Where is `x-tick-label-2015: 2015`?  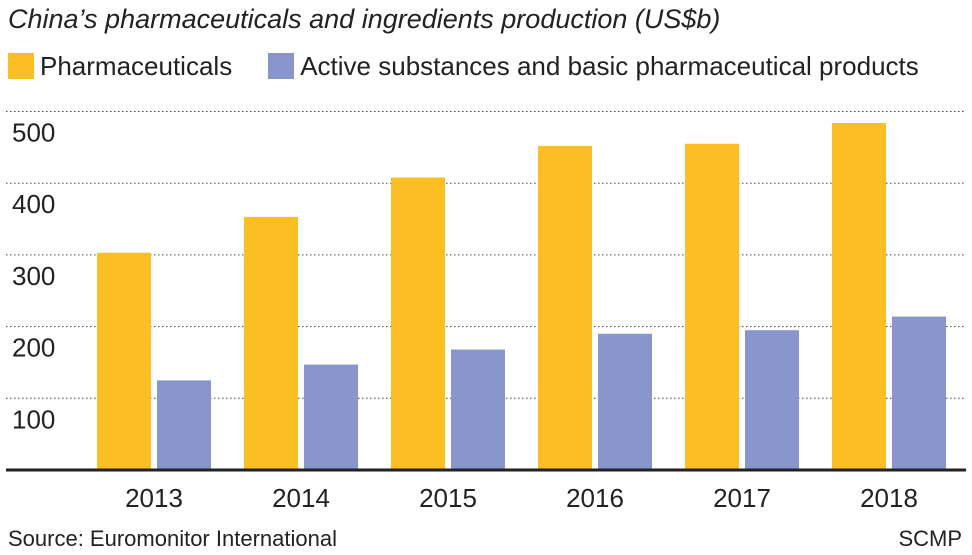 x-tick-label-2015: 2015 is located at coordinates (448, 498).